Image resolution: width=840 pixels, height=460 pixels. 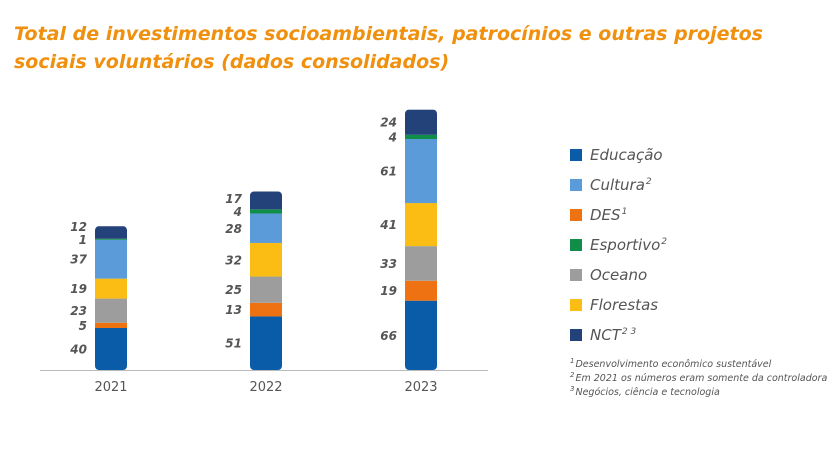 What do you see at coordinates (111, 325) in the screenshot?
I see `bar-segment-2021-des` at bounding box center [111, 325].